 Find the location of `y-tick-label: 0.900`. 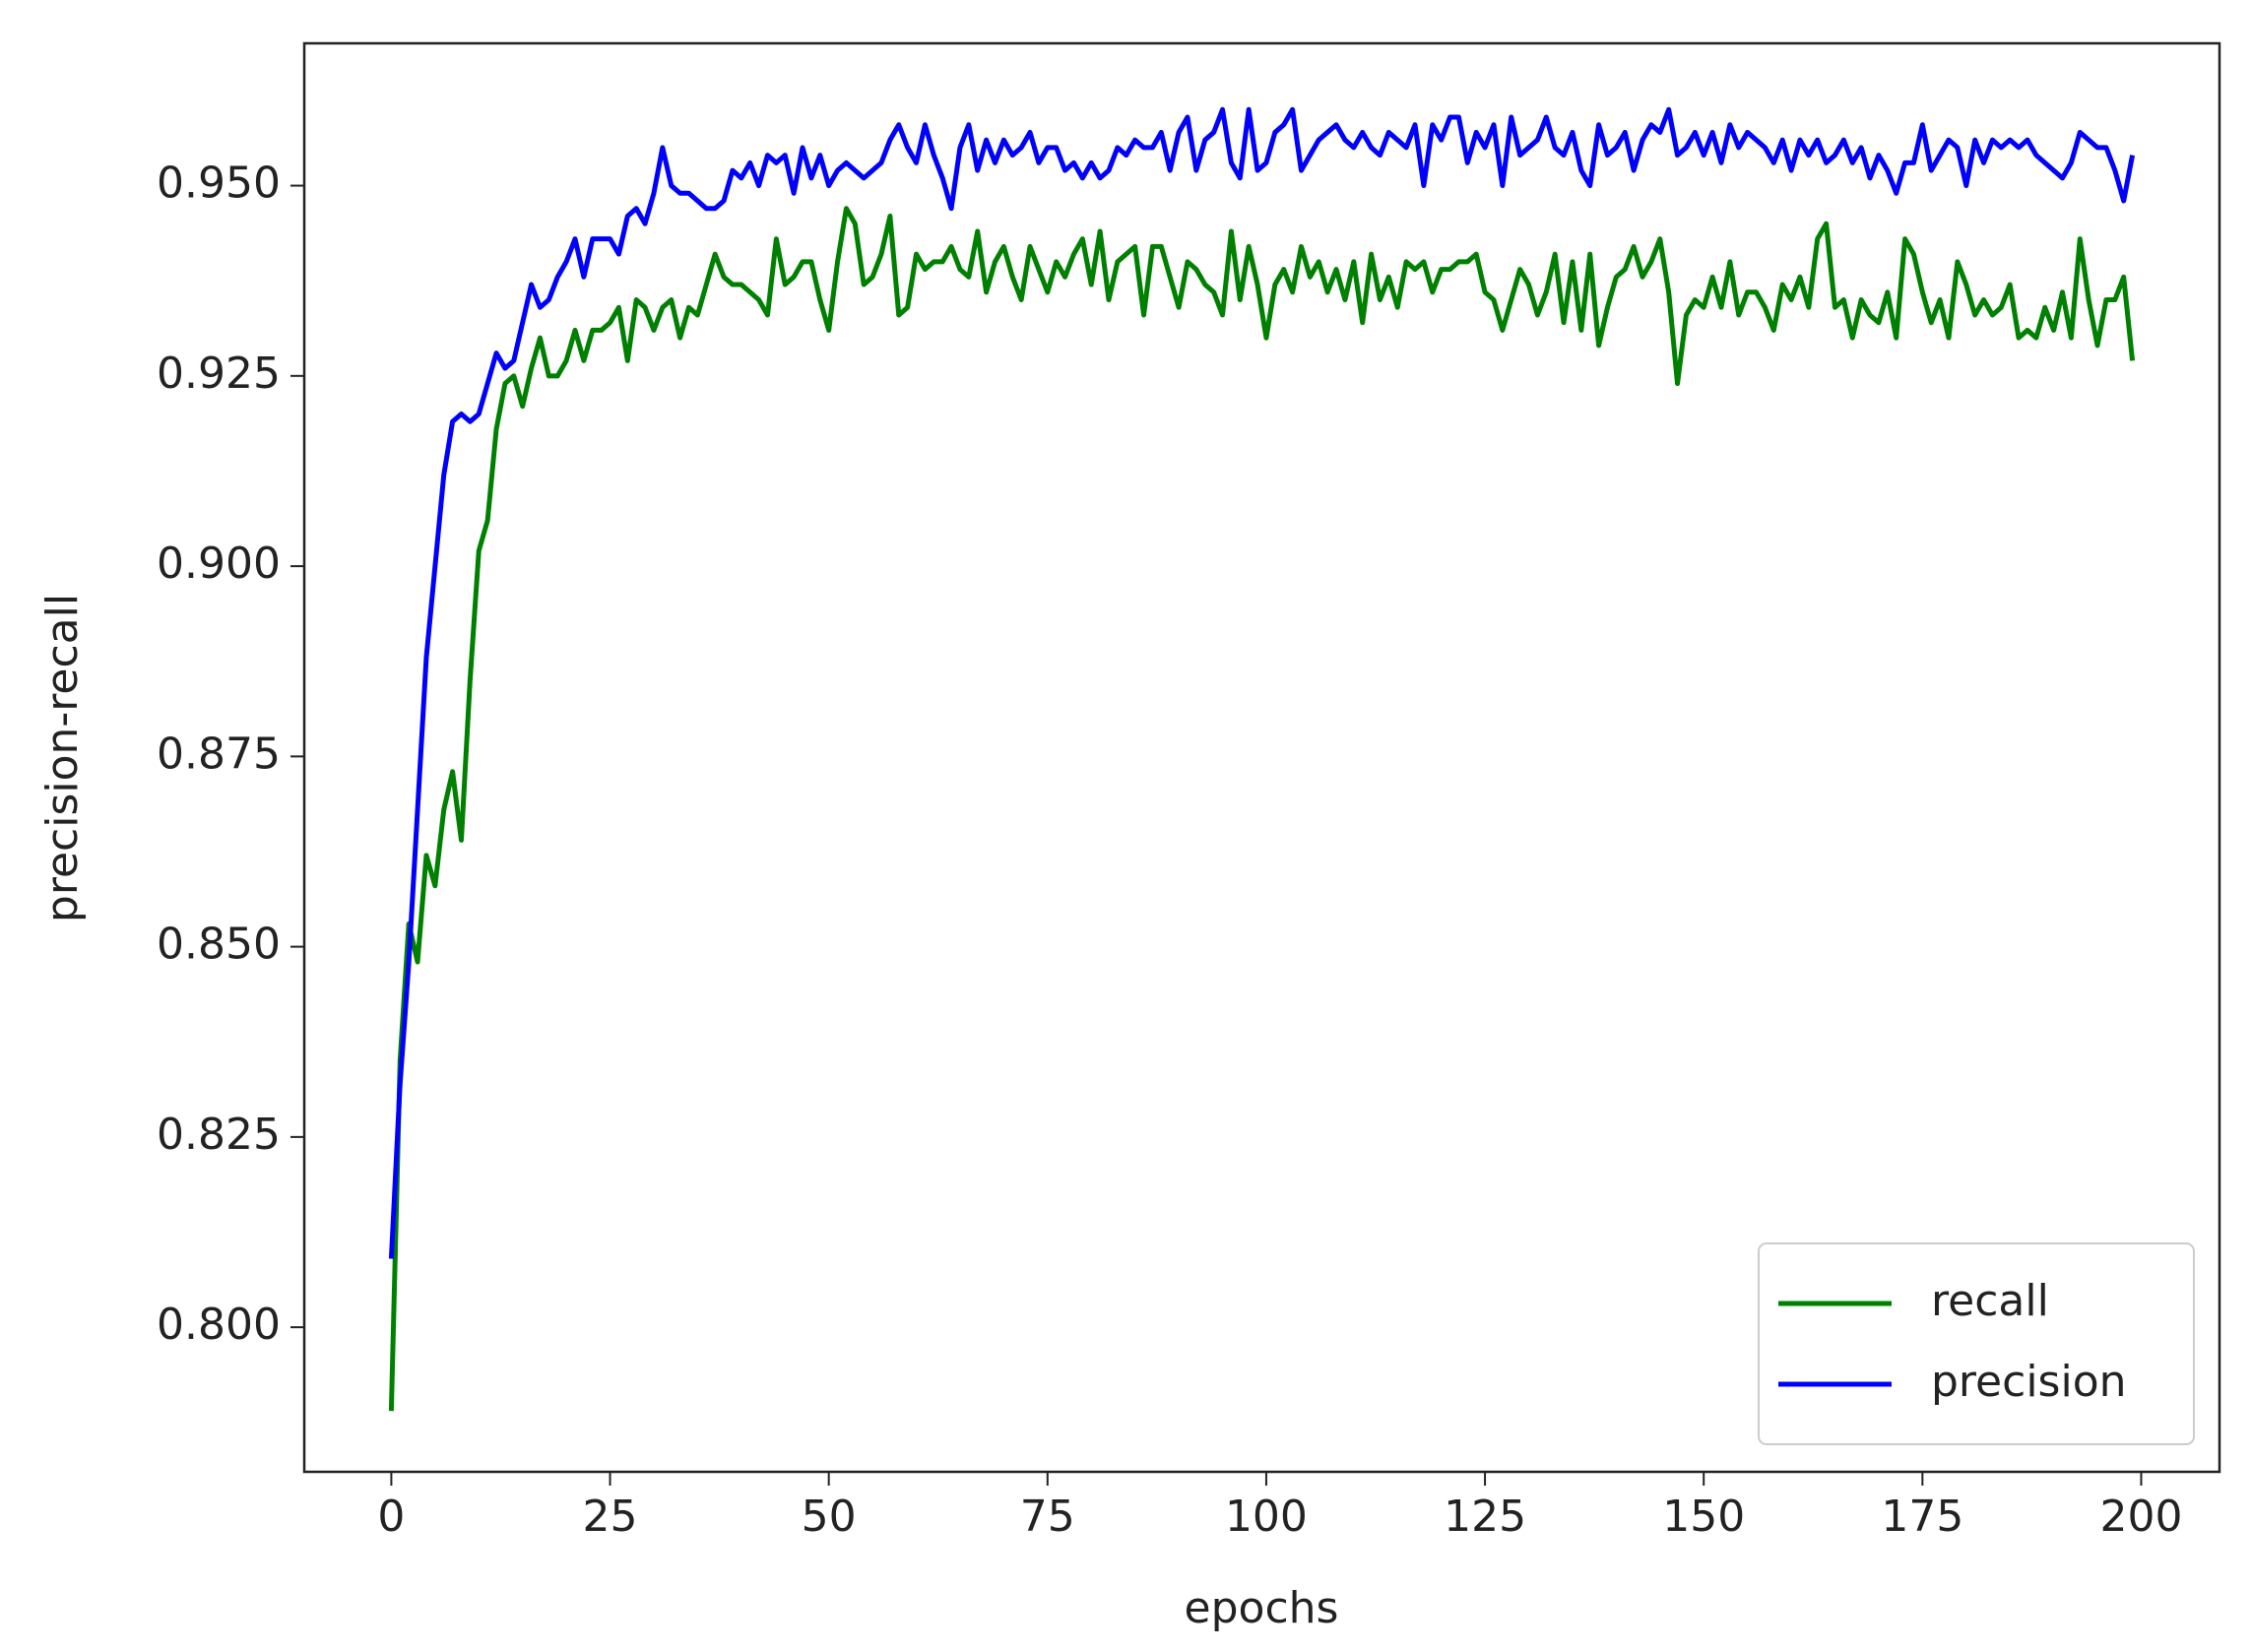

y-tick-label: 0.900 is located at coordinates (219, 564).